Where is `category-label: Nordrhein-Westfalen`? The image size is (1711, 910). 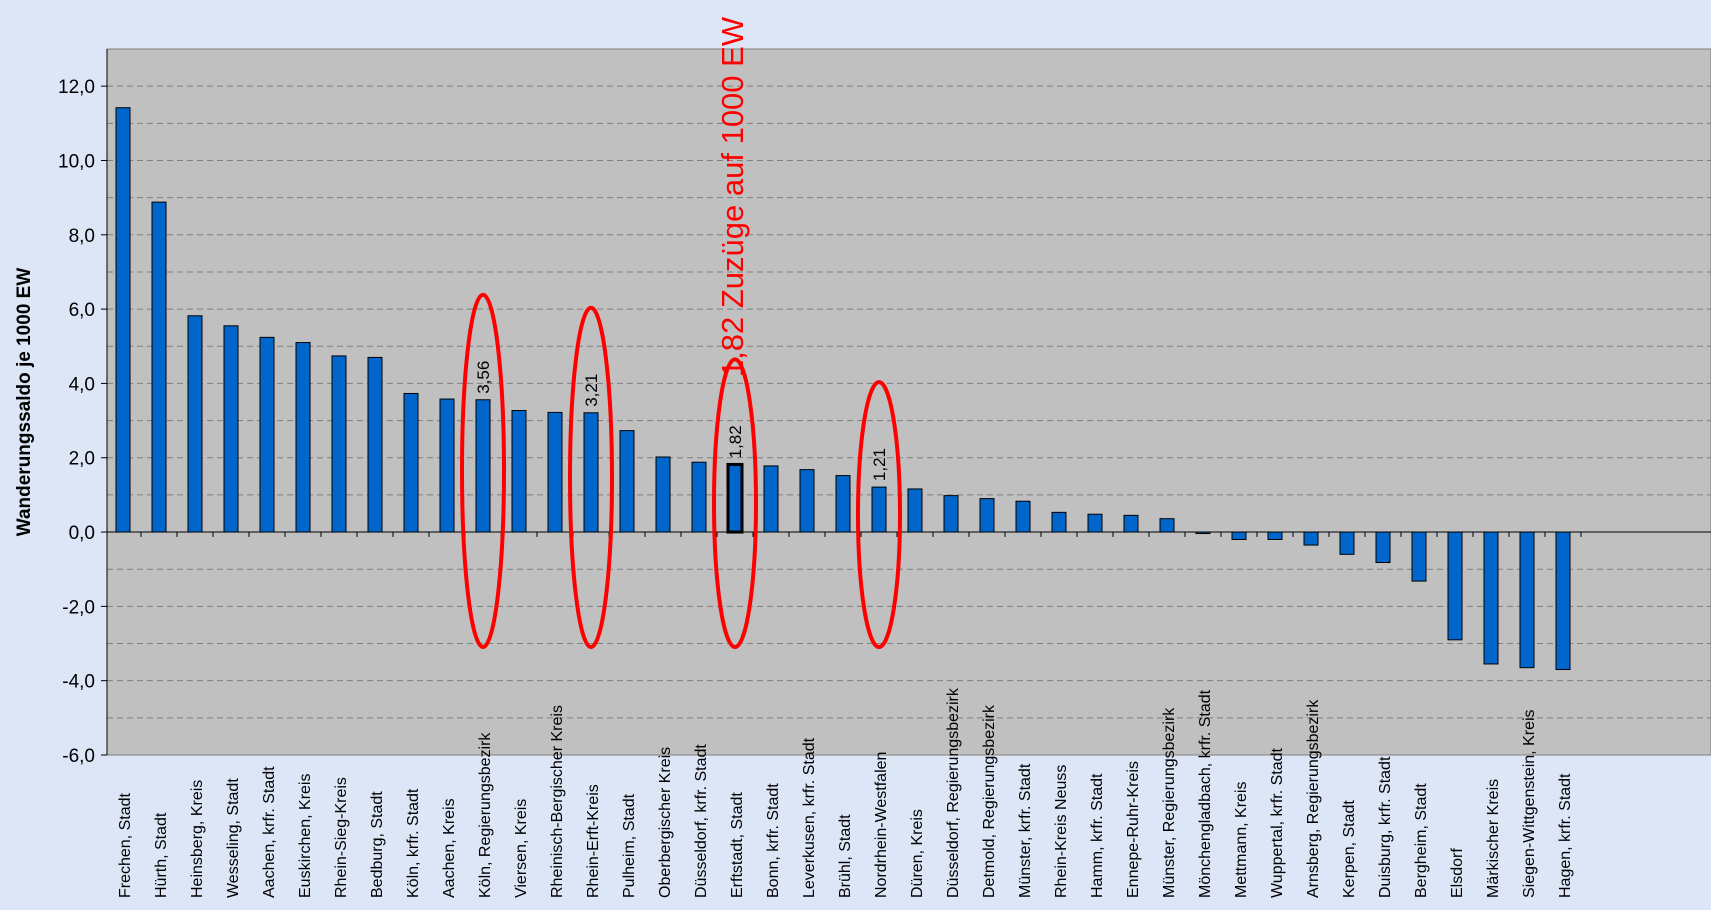 category-label: Nordrhein-Westfalen is located at coordinates (881, 825).